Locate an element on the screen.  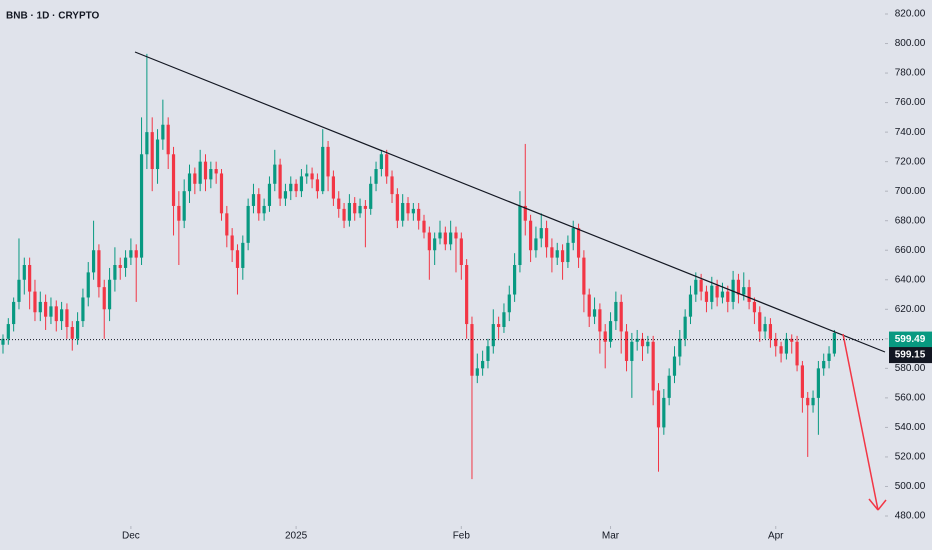
x-tick-label: Dec is located at coordinates (131, 536).